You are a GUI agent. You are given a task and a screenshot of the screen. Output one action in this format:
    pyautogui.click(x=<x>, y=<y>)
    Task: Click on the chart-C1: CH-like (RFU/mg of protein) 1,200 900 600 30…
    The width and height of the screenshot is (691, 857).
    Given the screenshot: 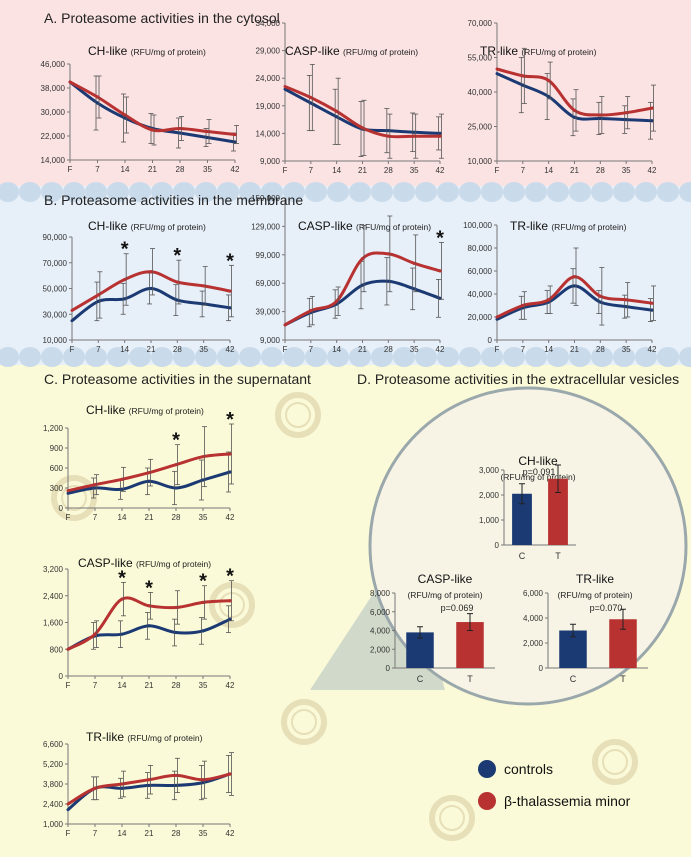 What is the action you would take?
    pyautogui.click(x=139, y=462)
    